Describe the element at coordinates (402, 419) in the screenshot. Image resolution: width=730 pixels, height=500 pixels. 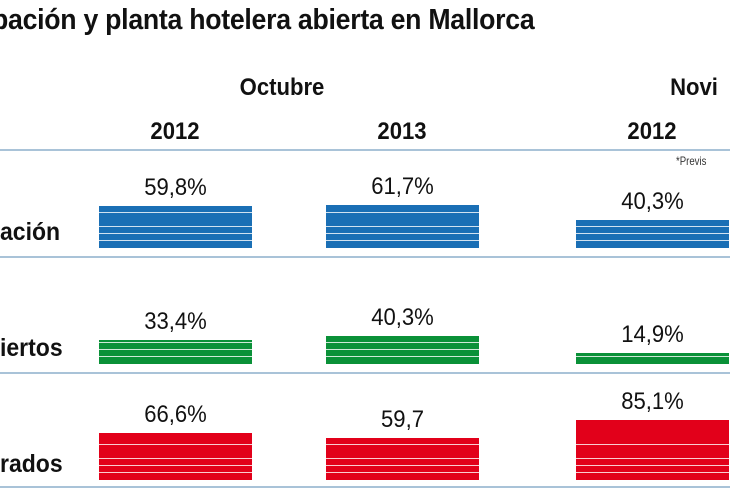
I see `data-label: 59,7` at that location.